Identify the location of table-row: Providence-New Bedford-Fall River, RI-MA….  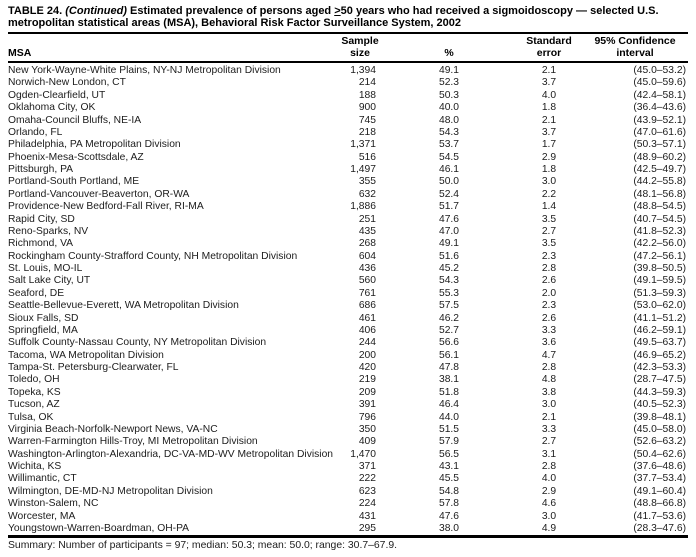
(348, 207).